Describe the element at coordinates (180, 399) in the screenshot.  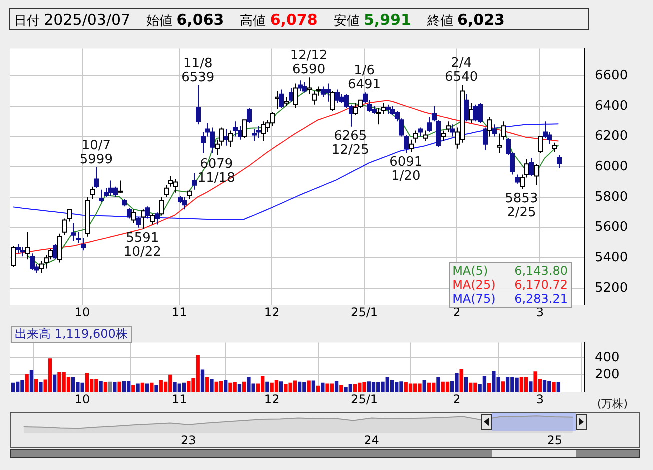
I see `x-tick-label: 11` at that location.